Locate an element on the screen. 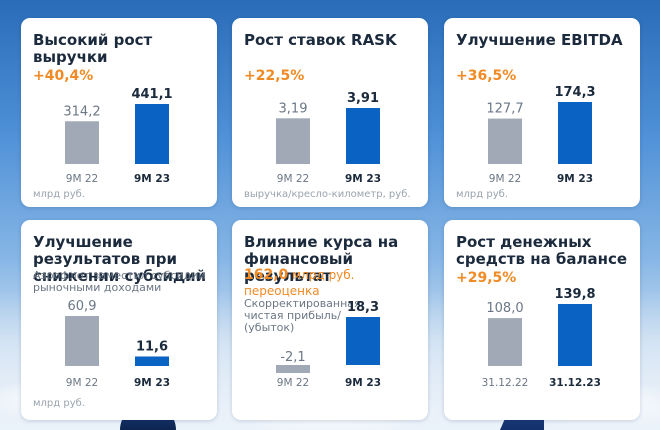 The width and height of the screenshot is (660, 430). rask-chart: 3,19 9М 22 3,91 9М 23 is located at coordinates (328, 138).